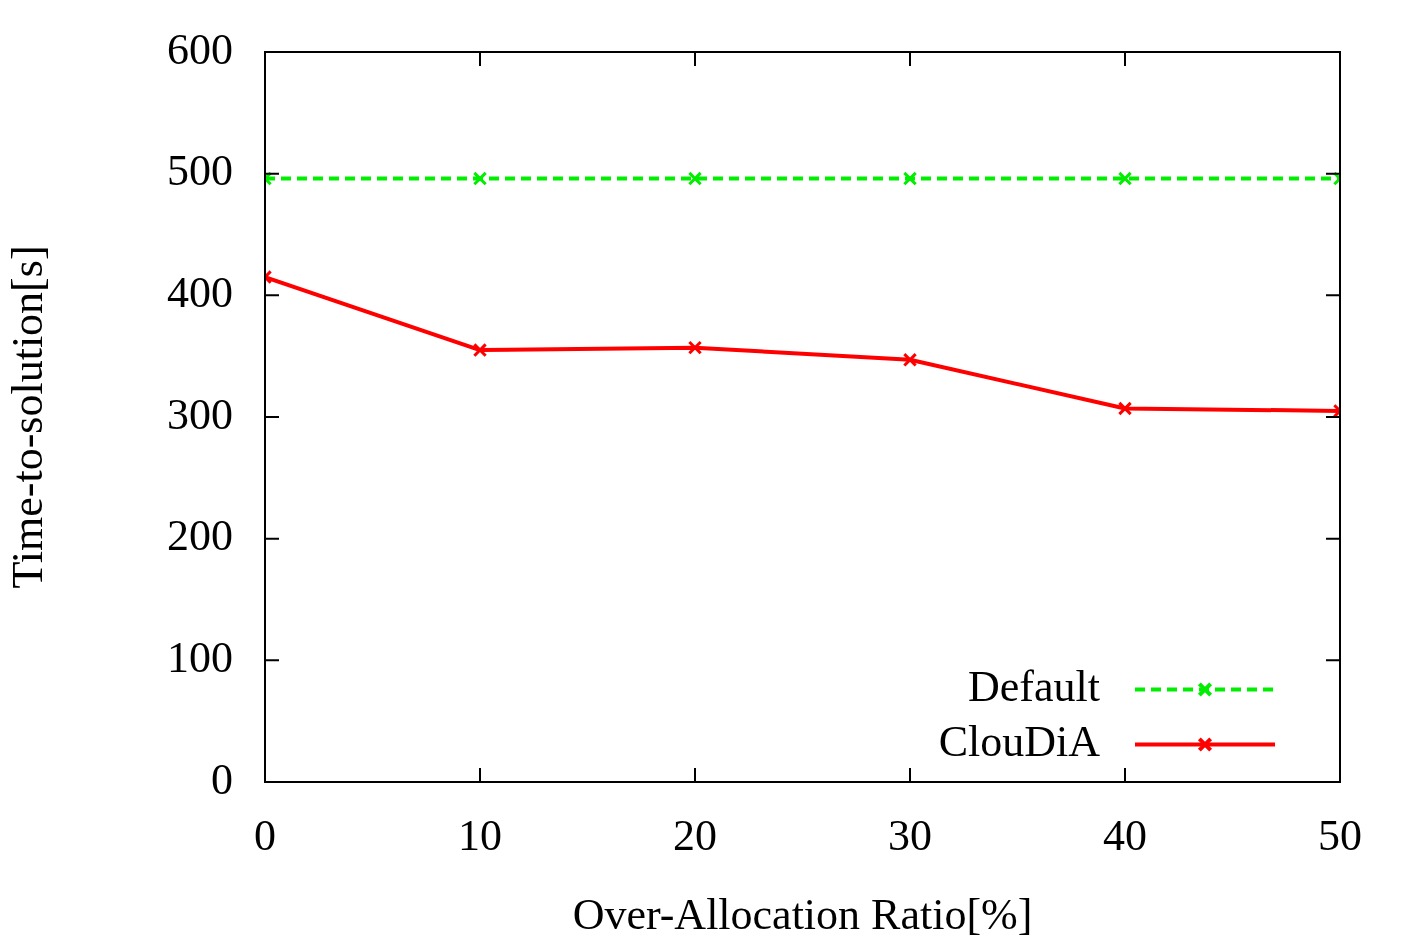 The image size is (1403, 948). Describe the element at coordinates (1019, 742) in the screenshot. I see `legend-label: ClouDiA` at that location.